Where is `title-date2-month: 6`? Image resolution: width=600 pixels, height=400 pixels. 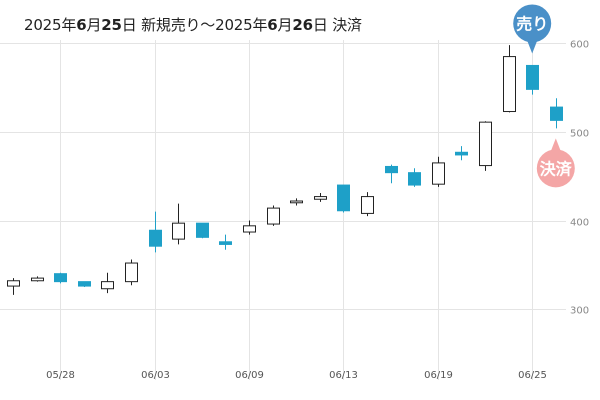
title-date2-month: 6 is located at coordinates (272, 25).